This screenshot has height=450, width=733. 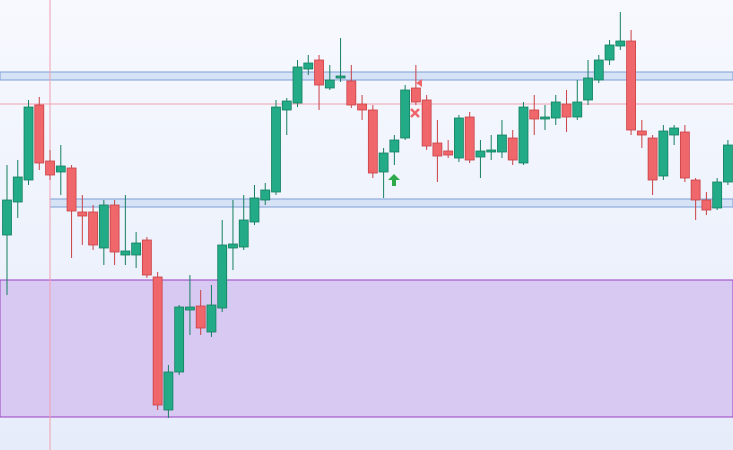 I want to click on buy-arrow, so click(x=394, y=180).